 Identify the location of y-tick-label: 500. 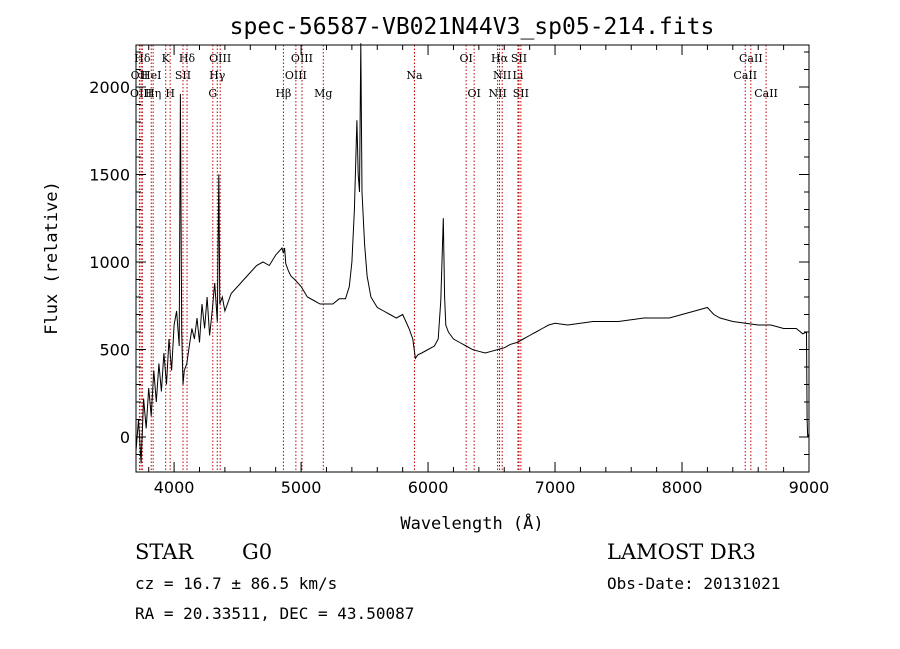
(114, 350).